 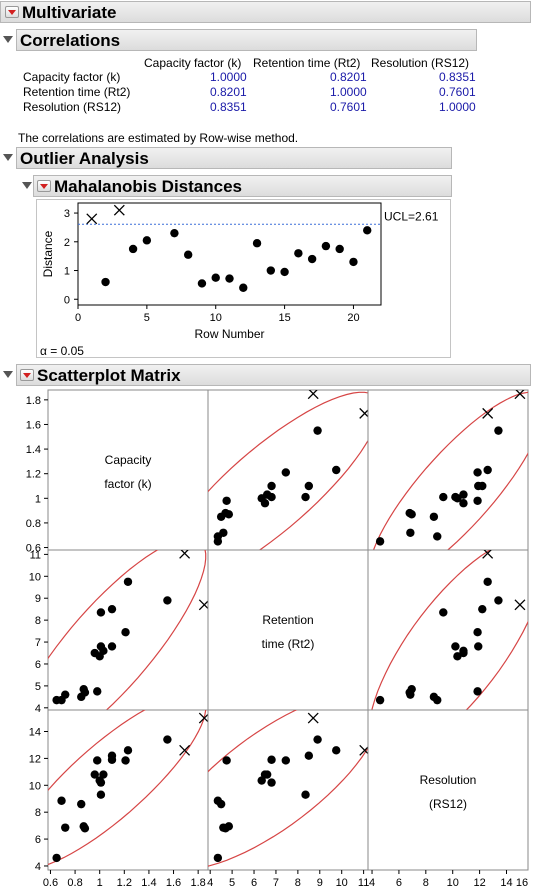 What do you see at coordinates (27, 185) in the screenshot?
I see `mahalanobis-disclosure-icon` at bounding box center [27, 185].